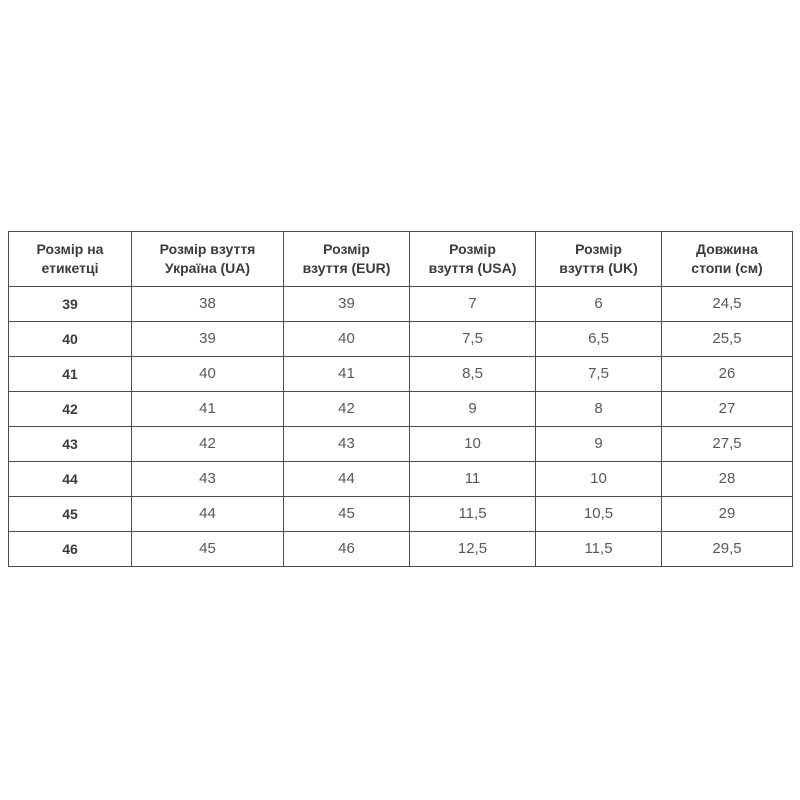 This screenshot has height=800, width=800. What do you see at coordinates (727, 514) in the screenshot?
I see `table-cell: 29` at bounding box center [727, 514].